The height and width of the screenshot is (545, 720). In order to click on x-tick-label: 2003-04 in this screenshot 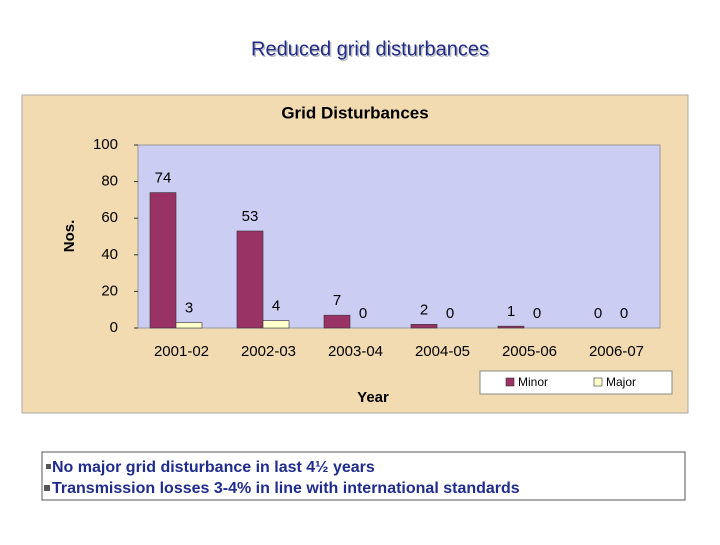, I will do `click(355, 351)`.